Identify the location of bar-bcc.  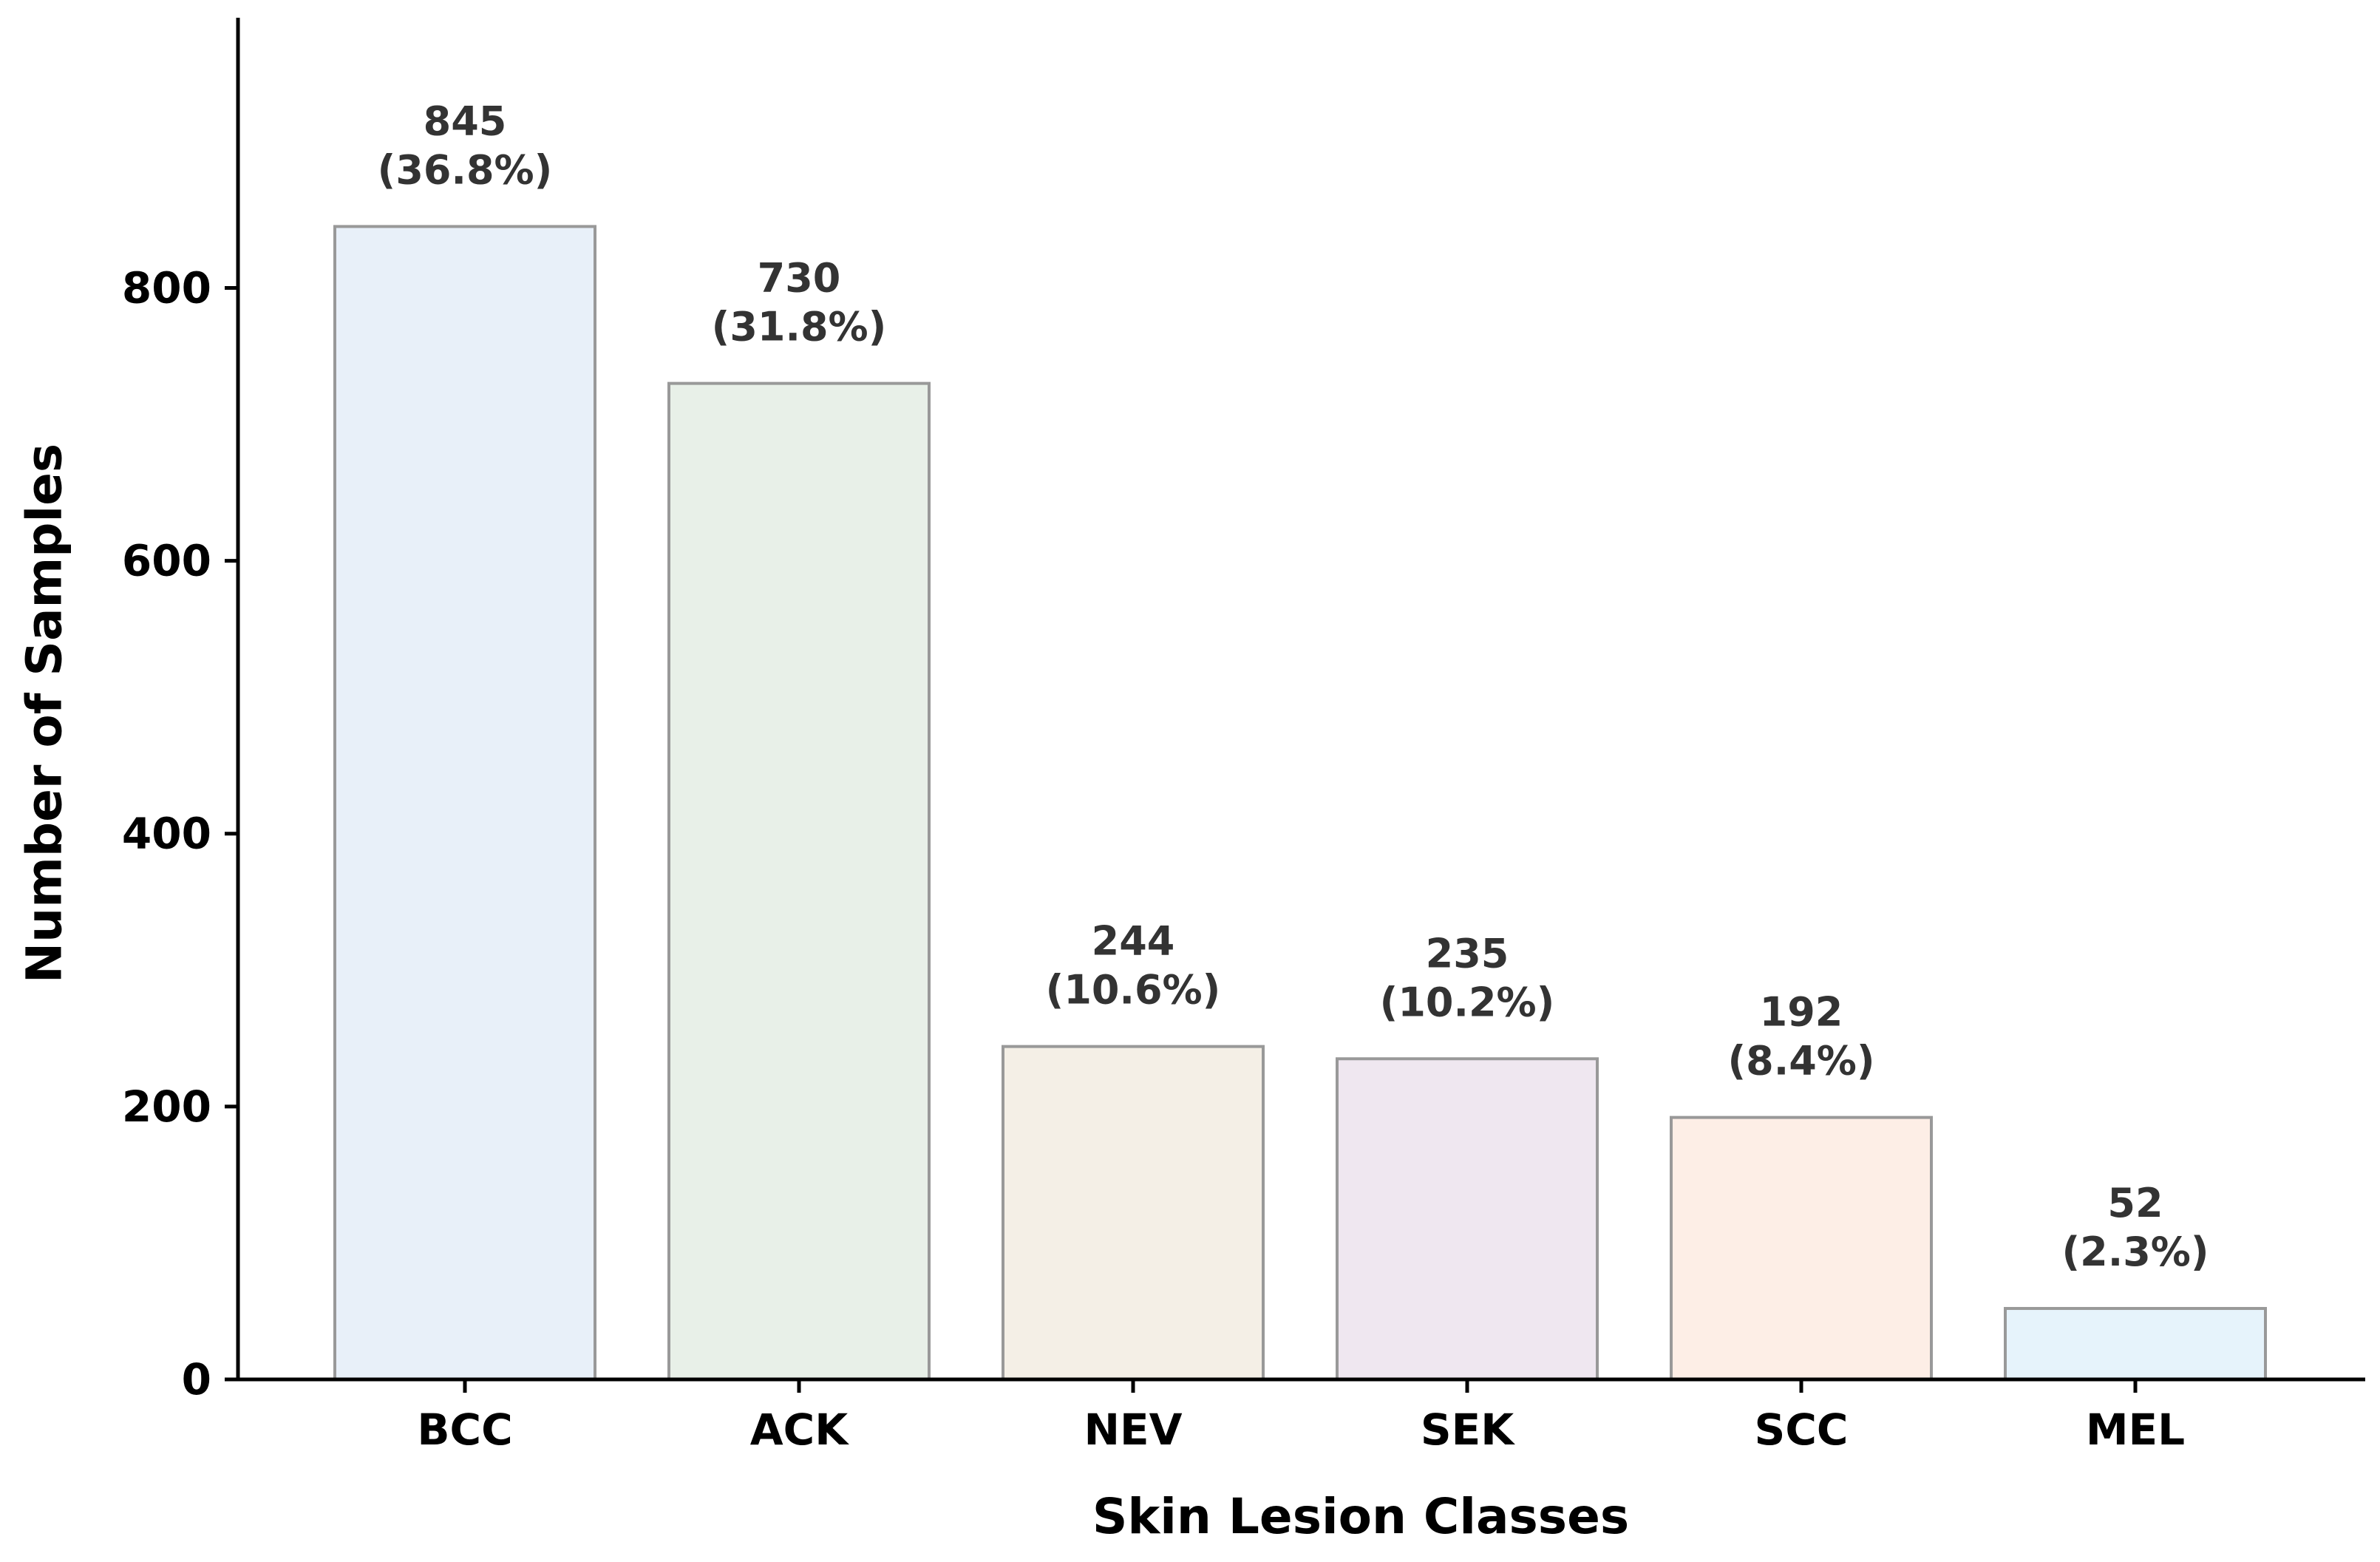
(464, 803).